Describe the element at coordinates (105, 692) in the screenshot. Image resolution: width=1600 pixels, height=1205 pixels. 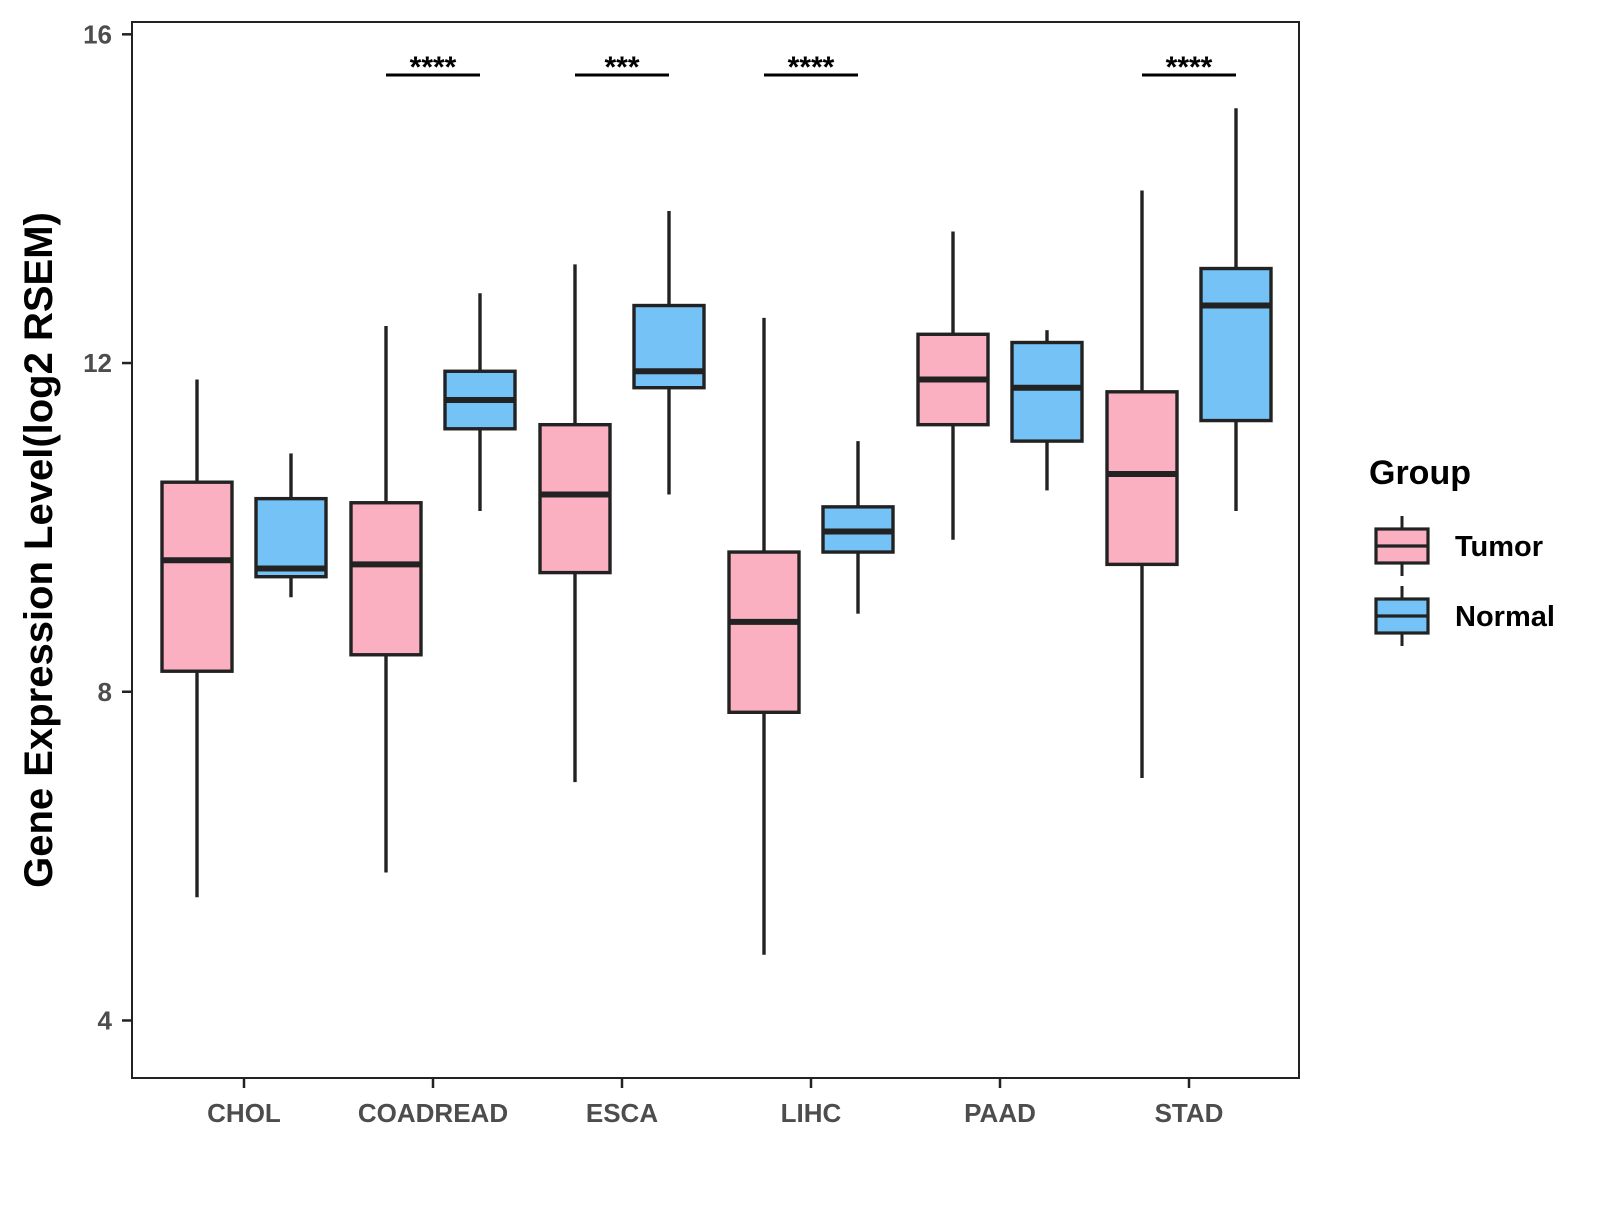
I see `y-tick-label: 8` at that location.